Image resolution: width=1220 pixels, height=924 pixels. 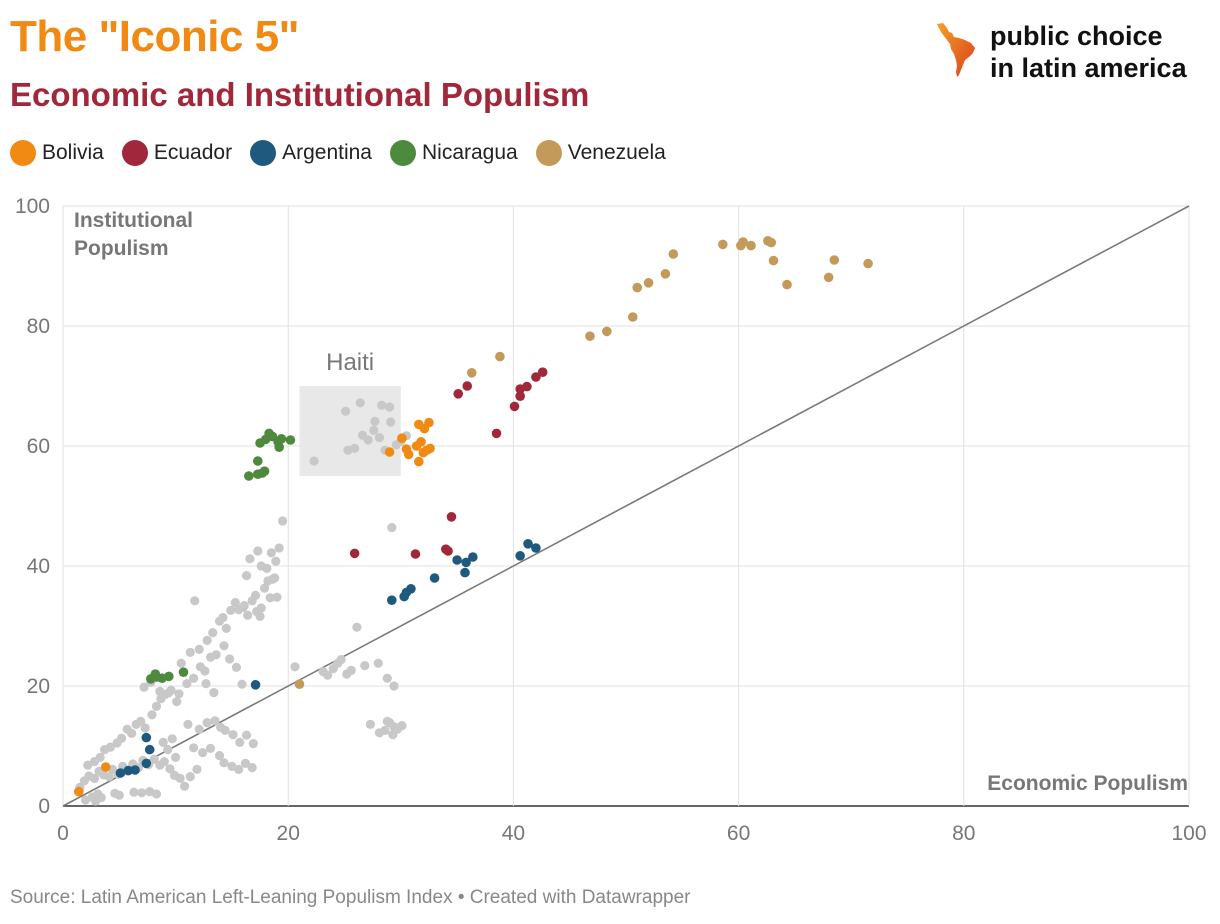 I want to click on legend-item-bolivia: Bolivia, so click(x=57, y=153).